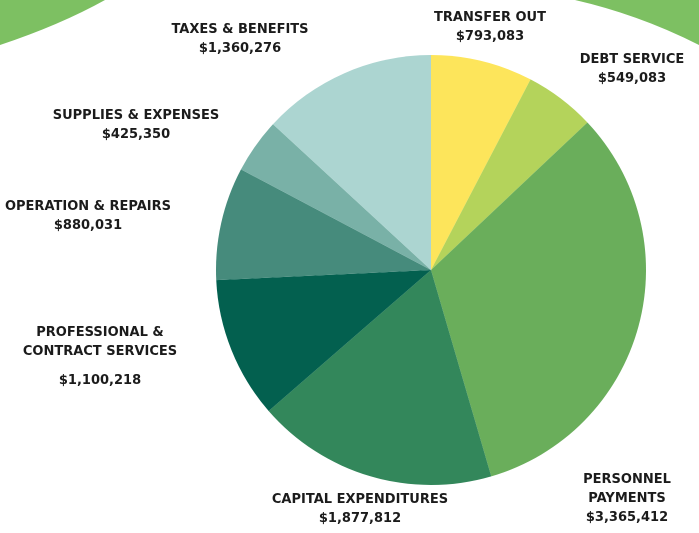  What do you see at coordinates (627, 489) in the screenshot?
I see `category-name: PERSONNEL PAYMENTS` at bounding box center [627, 489].